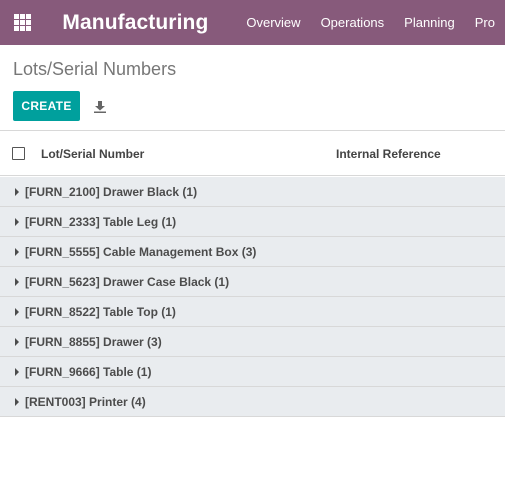 This screenshot has height=496, width=505. What do you see at coordinates (93, 341) in the screenshot?
I see `group-label: [FURN_8855] Drawer (3)` at bounding box center [93, 341].